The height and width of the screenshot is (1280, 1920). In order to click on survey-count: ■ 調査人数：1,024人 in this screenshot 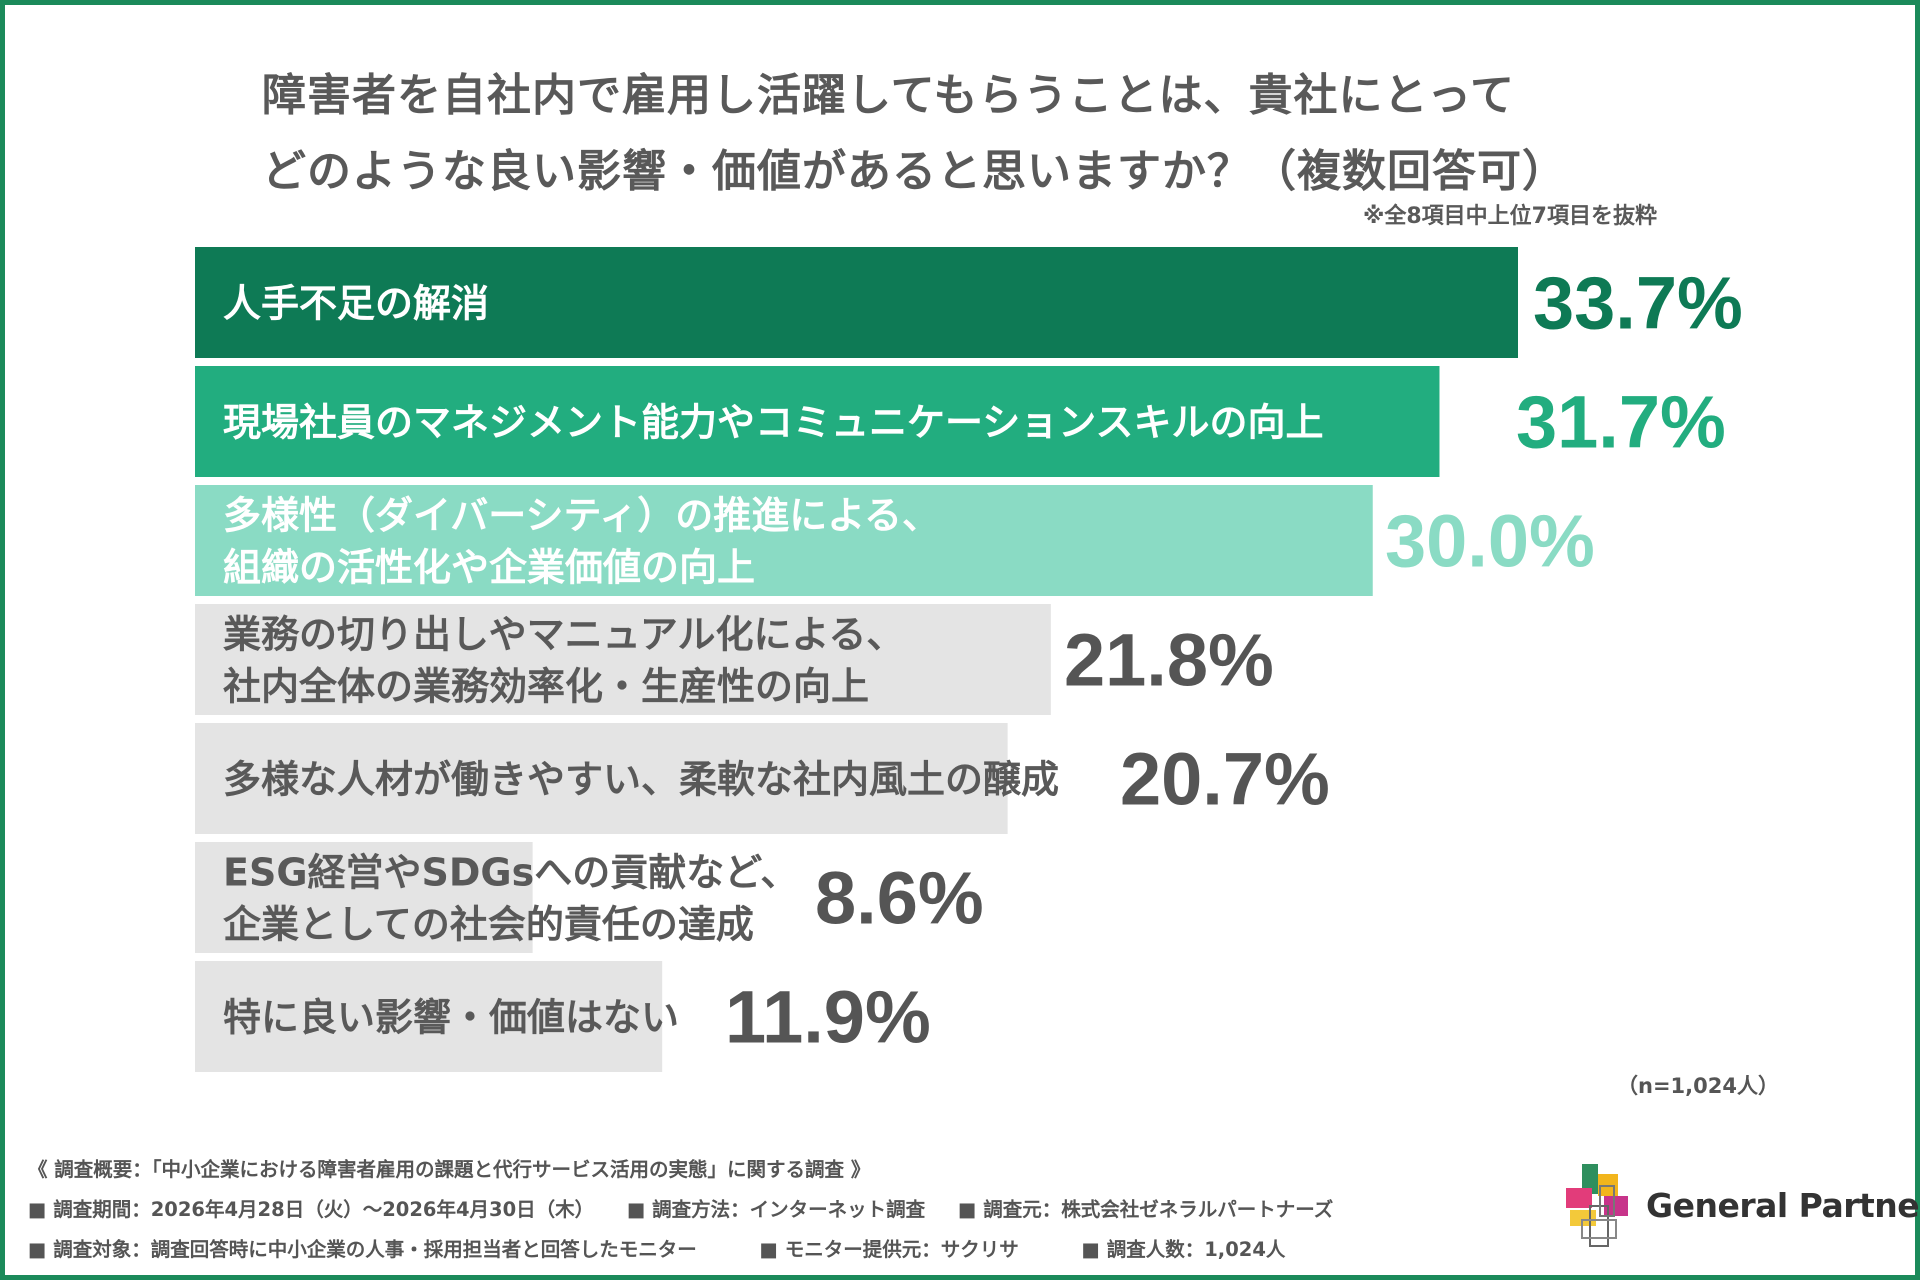, I will do `click(1183, 1249)`.